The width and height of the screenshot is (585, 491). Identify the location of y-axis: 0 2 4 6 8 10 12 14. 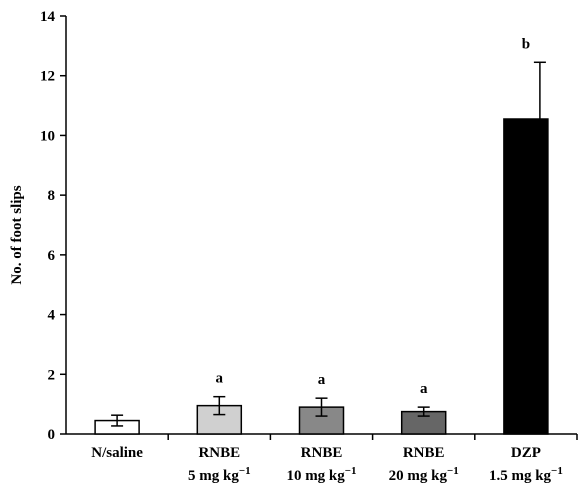
(53, 226).